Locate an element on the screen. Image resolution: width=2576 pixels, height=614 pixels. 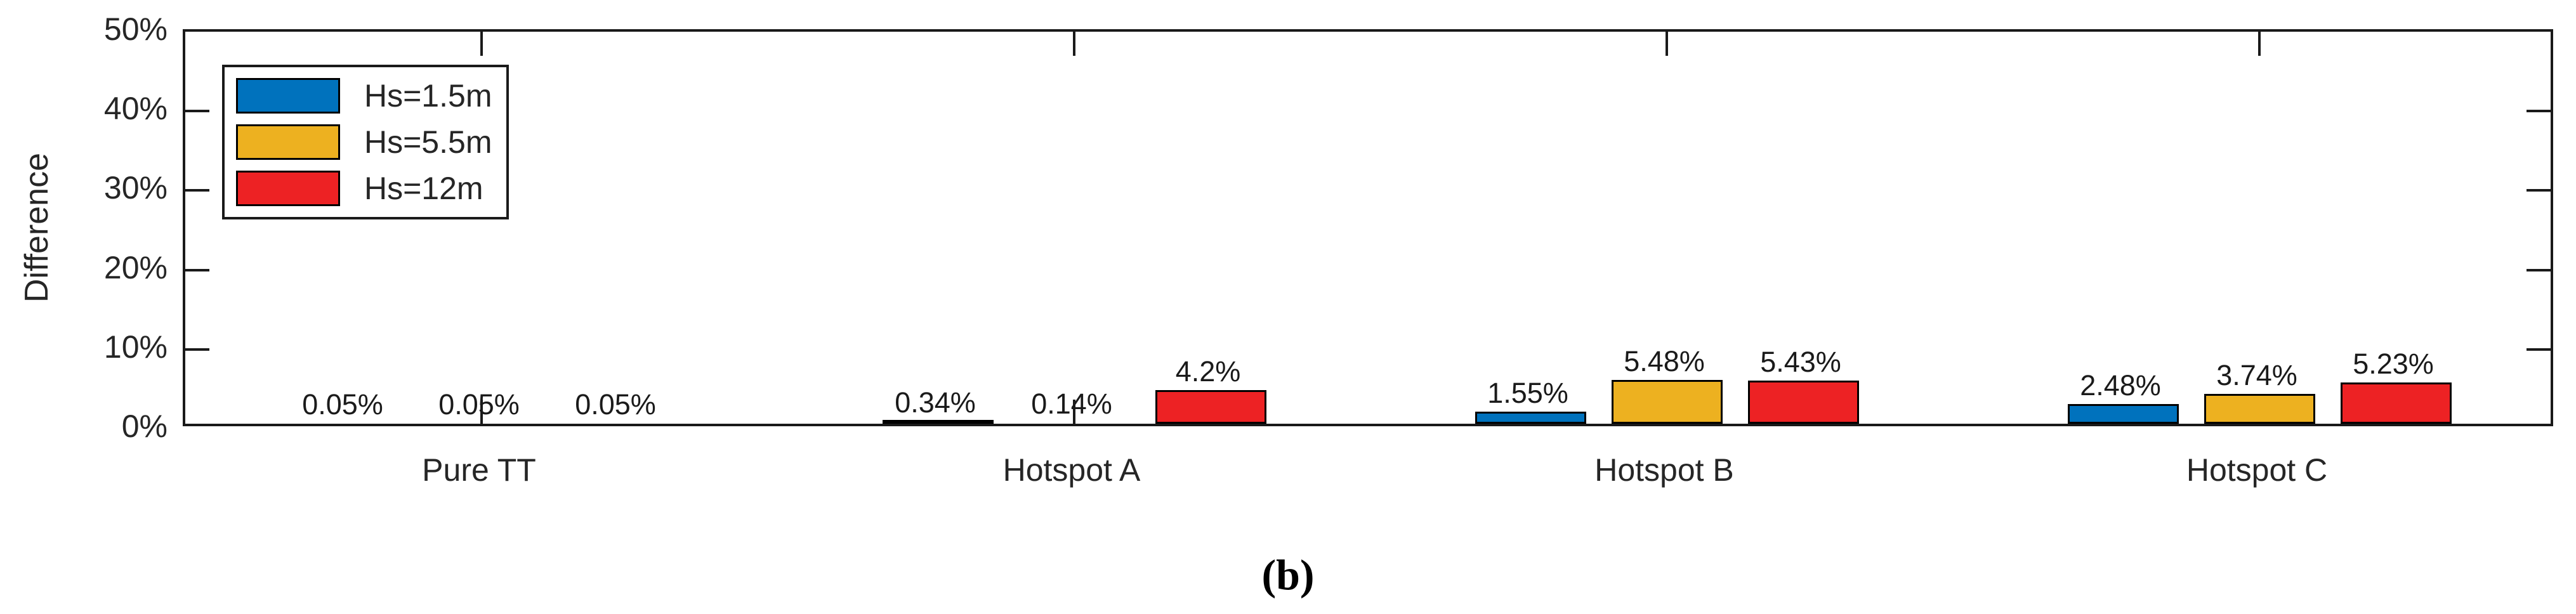
bar-Hs=12m-Hotspot C is located at coordinates (2396, 403).